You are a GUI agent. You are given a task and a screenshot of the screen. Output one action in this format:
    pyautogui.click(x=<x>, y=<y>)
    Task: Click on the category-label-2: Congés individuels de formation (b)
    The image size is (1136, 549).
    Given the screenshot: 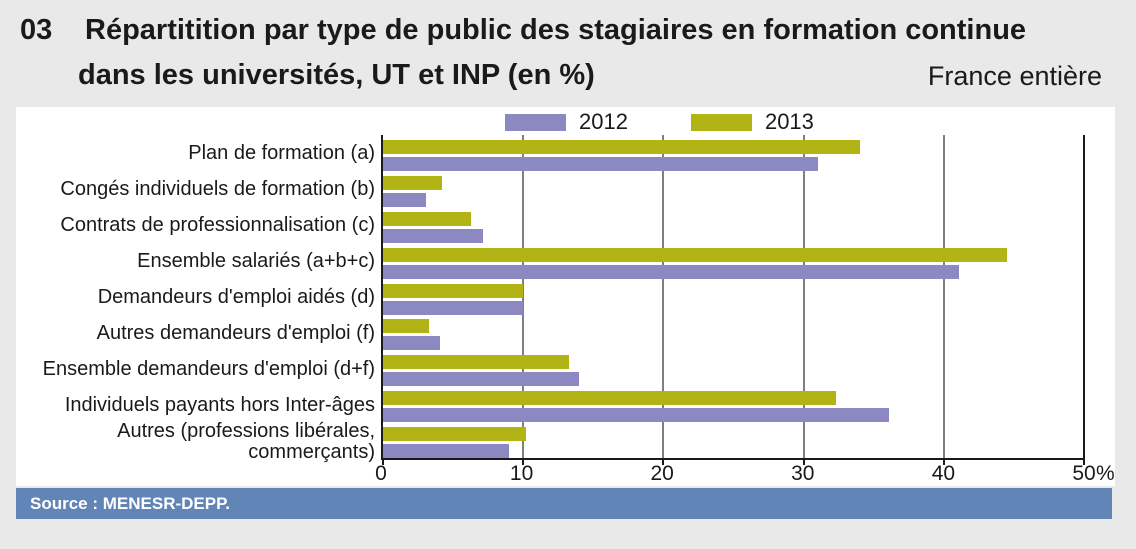 What is the action you would take?
    pyautogui.click(x=217, y=188)
    